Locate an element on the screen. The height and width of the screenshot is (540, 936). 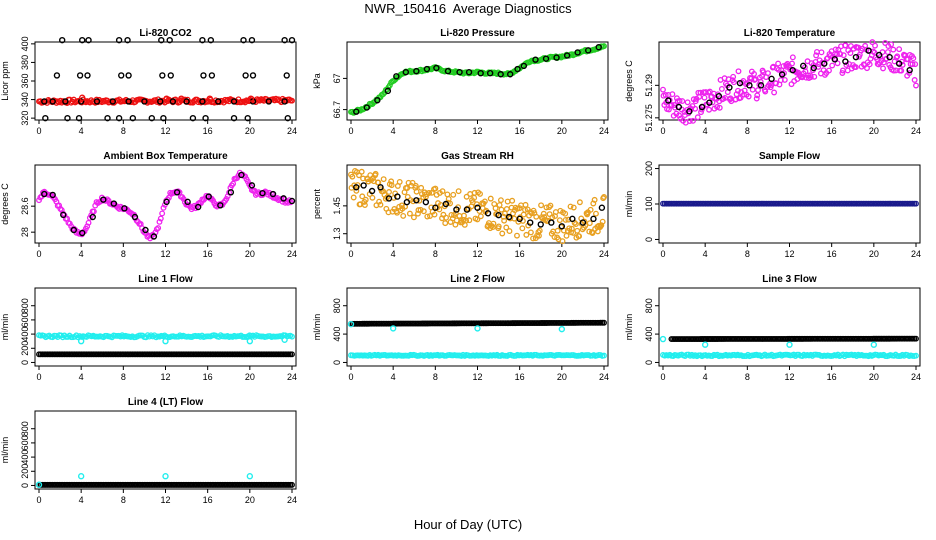
y-tick-label: 0 is located at coordinates (25, 362).